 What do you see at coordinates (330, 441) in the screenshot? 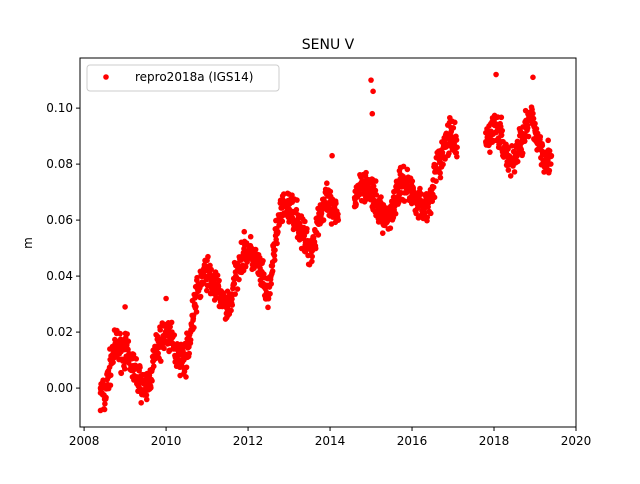
I see `x-tick-label: 2014` at bounding box center [330, 441].